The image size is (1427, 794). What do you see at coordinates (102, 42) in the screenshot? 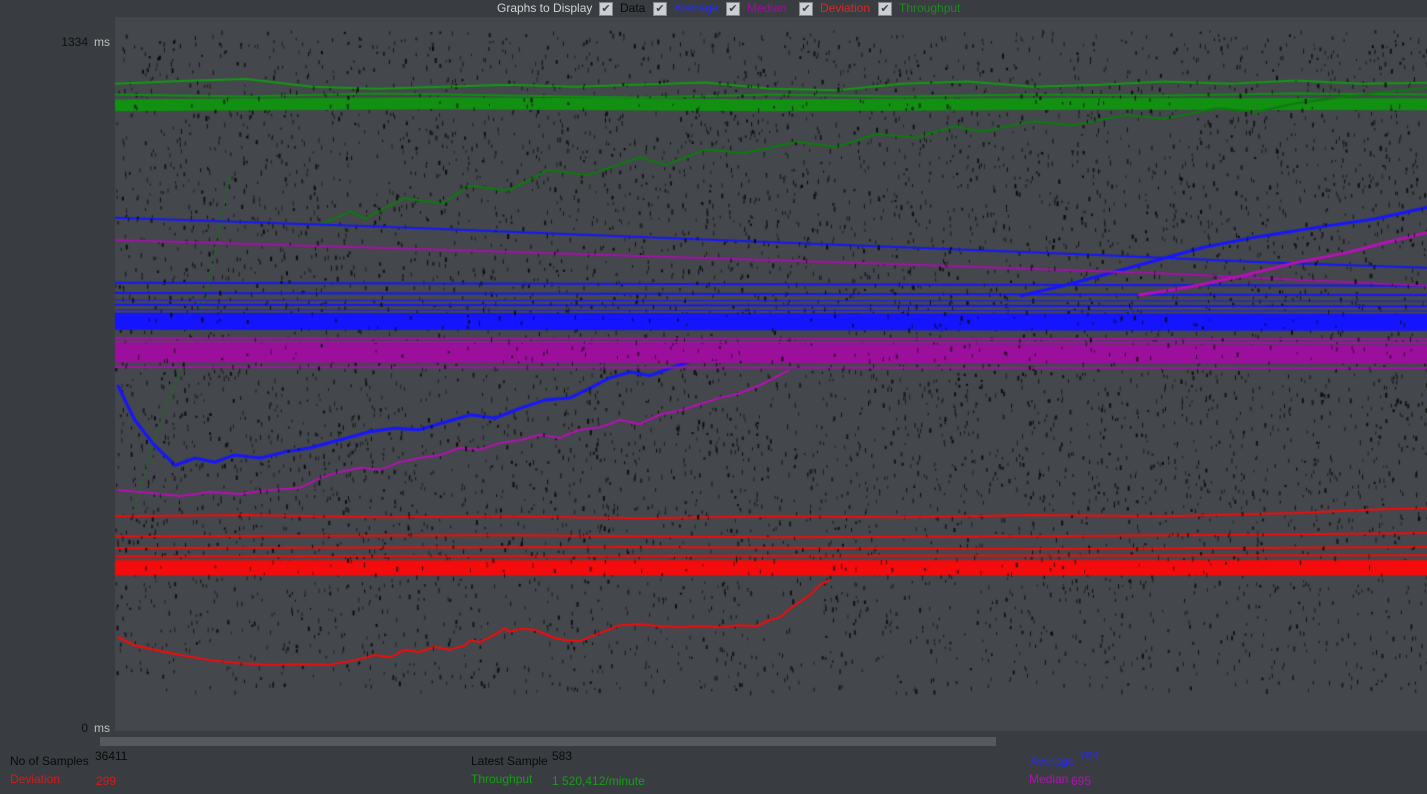
I see `y-axis-max-unit: ms` at bounding box center [102, 42].